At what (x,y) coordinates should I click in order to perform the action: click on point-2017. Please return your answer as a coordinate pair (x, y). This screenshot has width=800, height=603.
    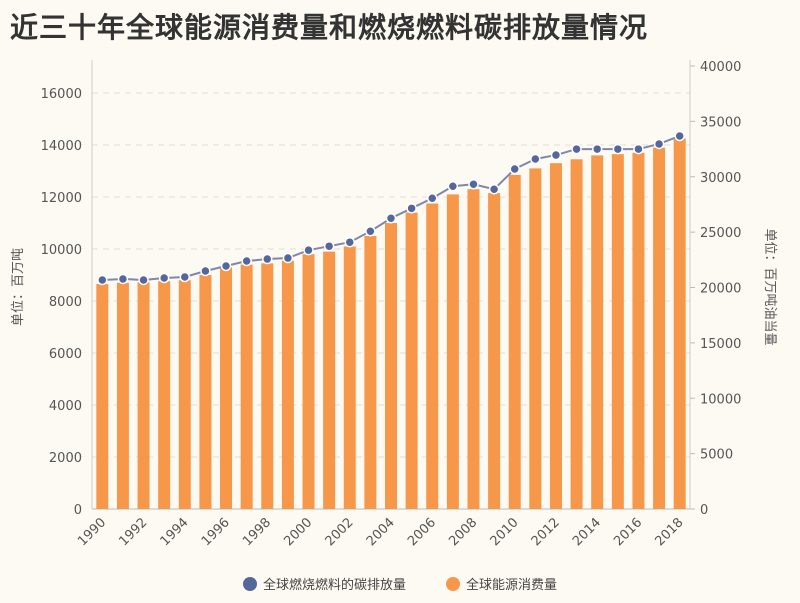
    Looking at the image, I should click on (659, 144).